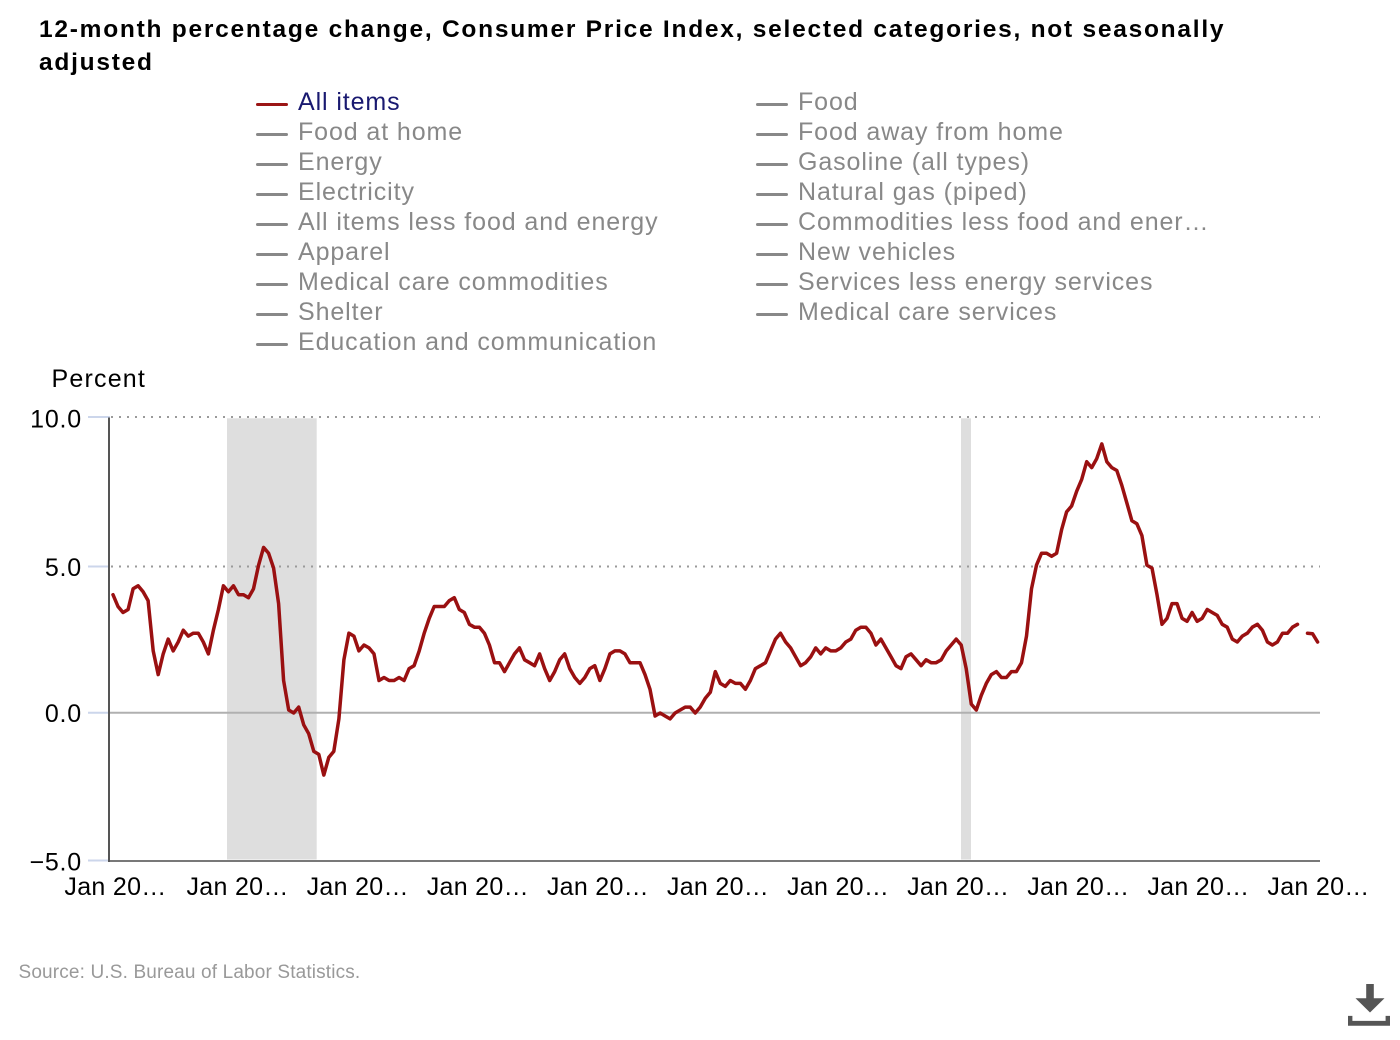 This screenshot has width=1400, height=1040. I want to click on svg-text: 5.0, so click(63, 568).